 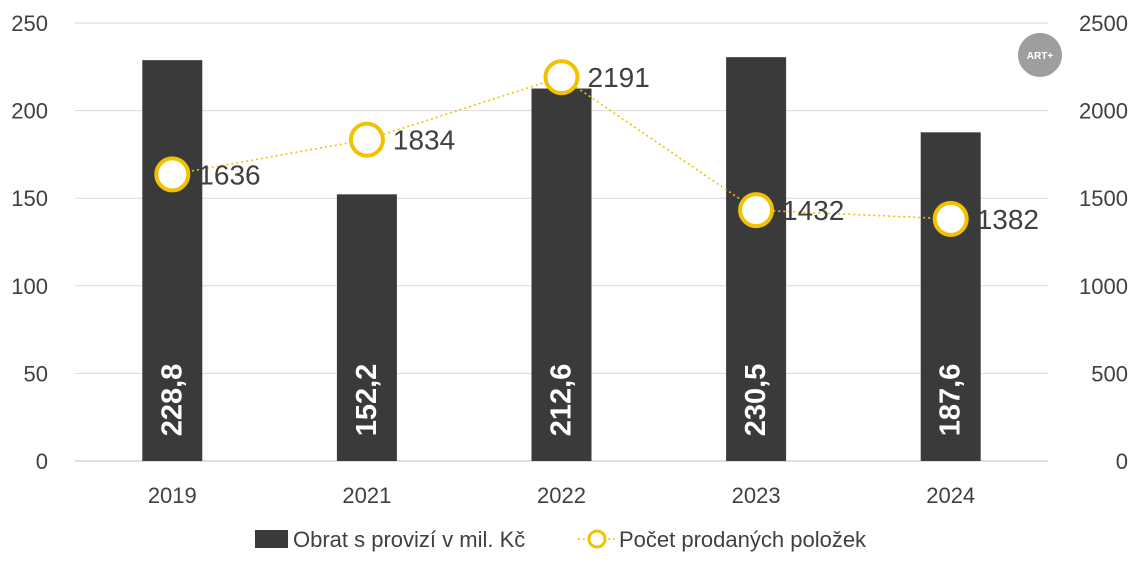 I want to click on y-right-tick-label: 2000, so click(x=1103, y=111).